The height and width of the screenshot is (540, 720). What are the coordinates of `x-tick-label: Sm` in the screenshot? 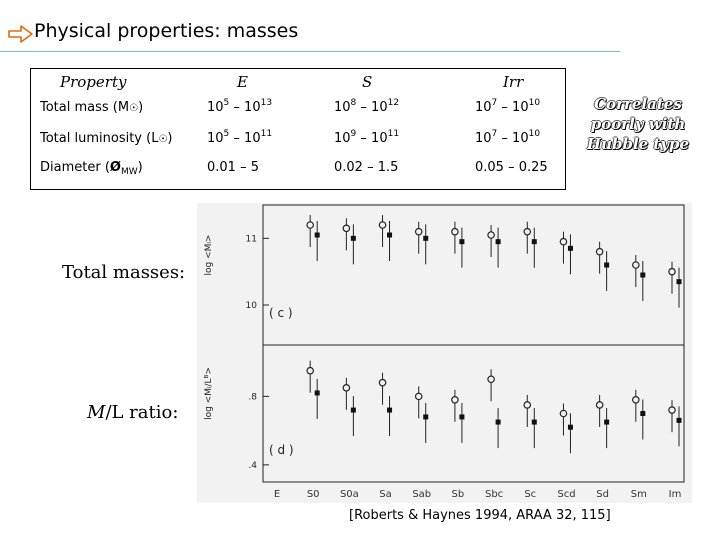 It's located at (639, 494).